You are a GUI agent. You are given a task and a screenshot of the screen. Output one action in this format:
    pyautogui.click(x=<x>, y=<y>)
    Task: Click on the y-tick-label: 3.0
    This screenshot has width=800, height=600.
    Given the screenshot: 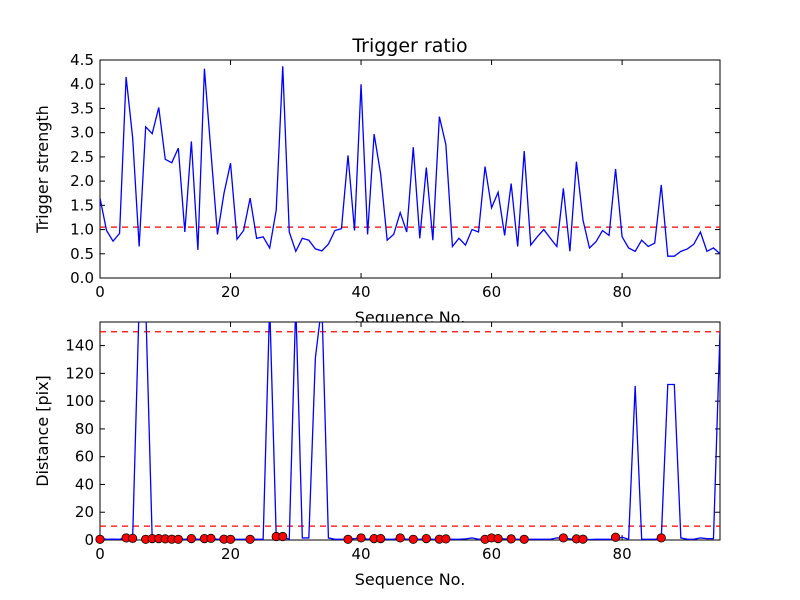 What is the action you would take?
    pyautogui.click(x=82, y=133)
    